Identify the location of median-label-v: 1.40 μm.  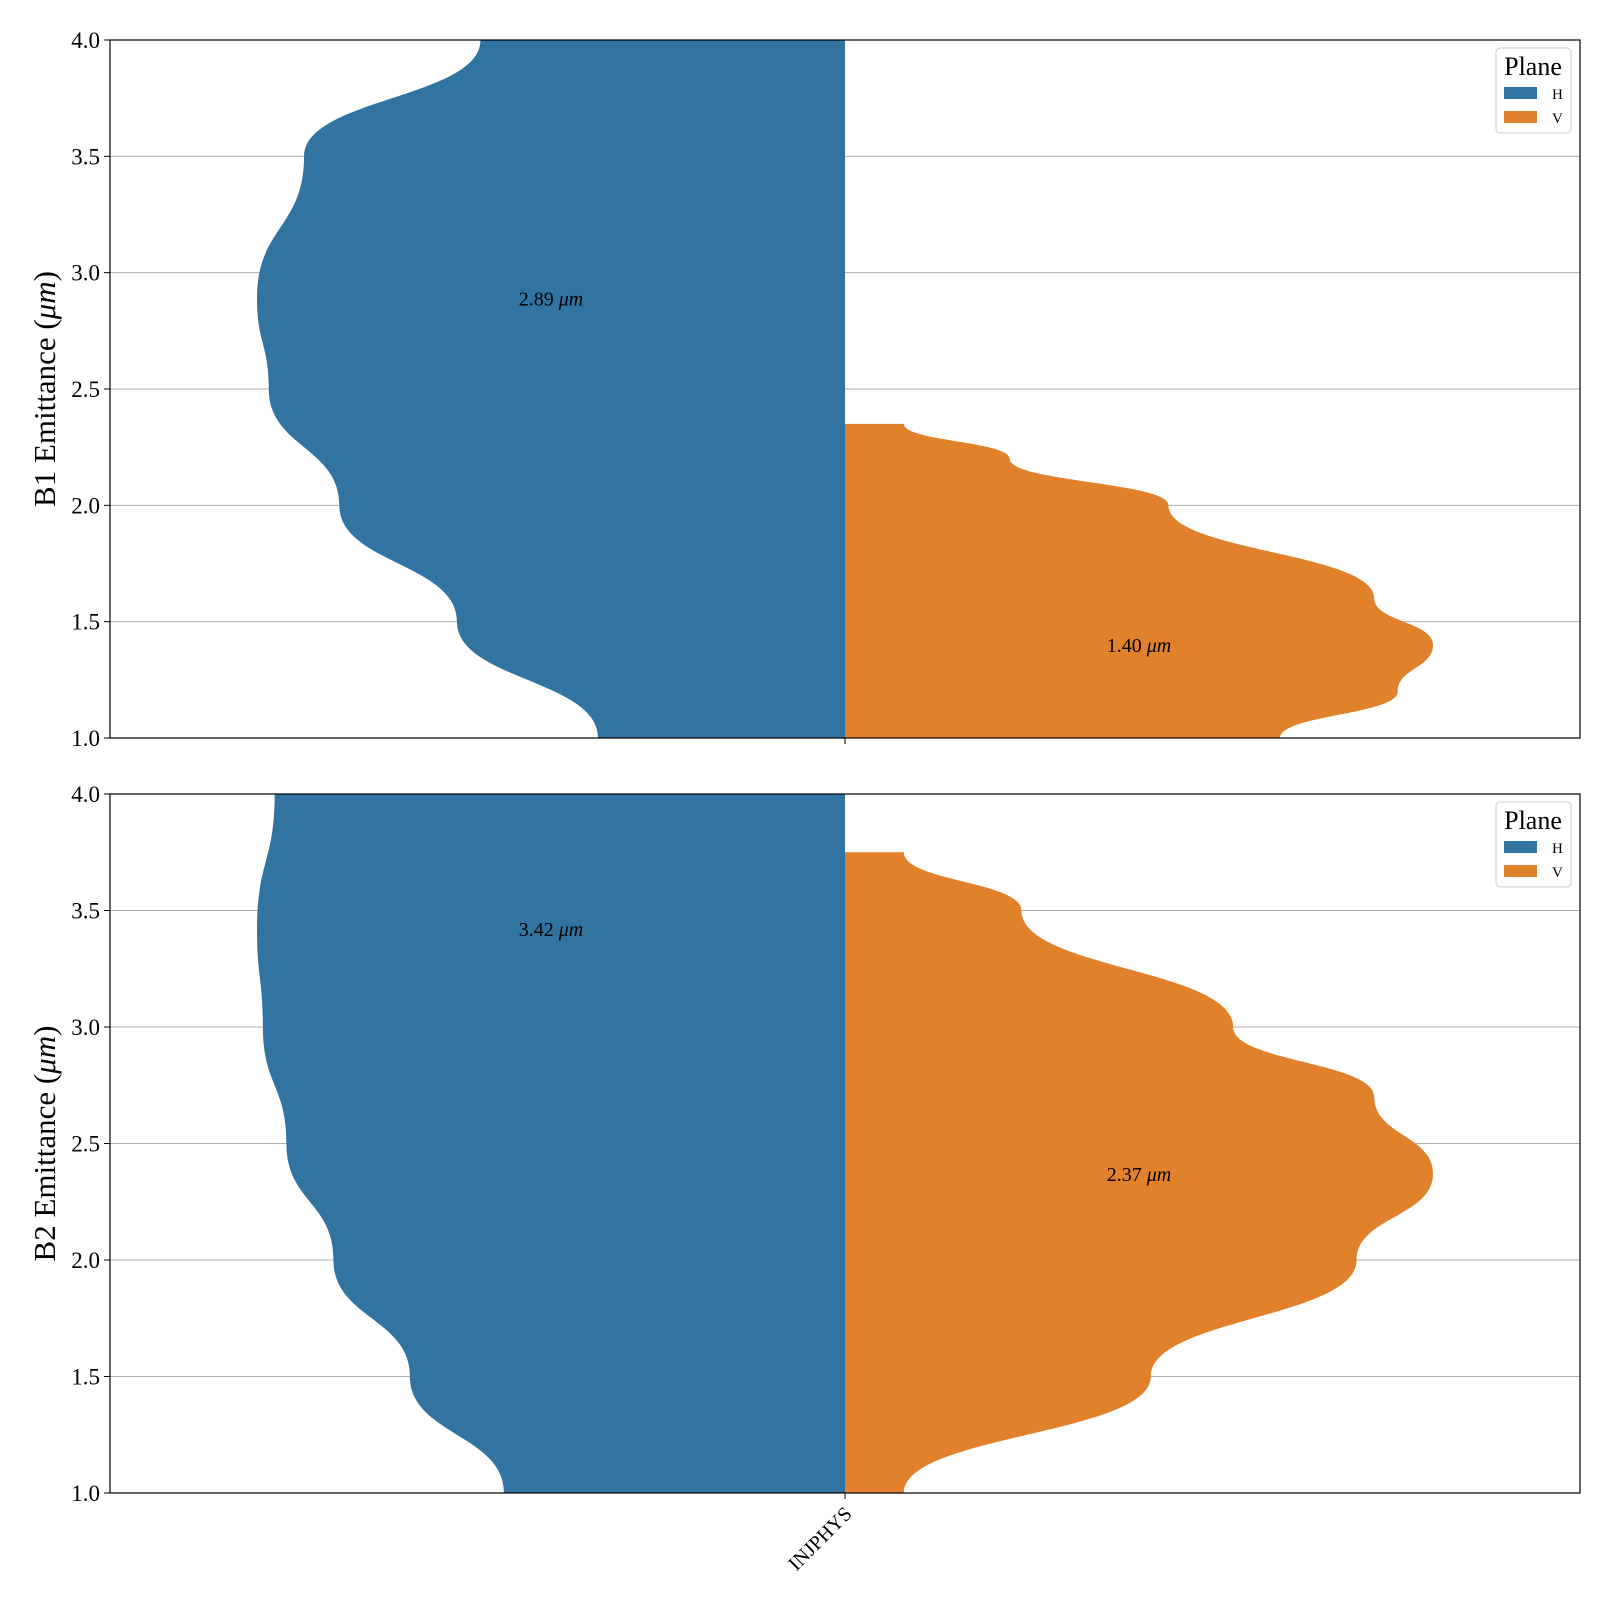
(1139, 646).